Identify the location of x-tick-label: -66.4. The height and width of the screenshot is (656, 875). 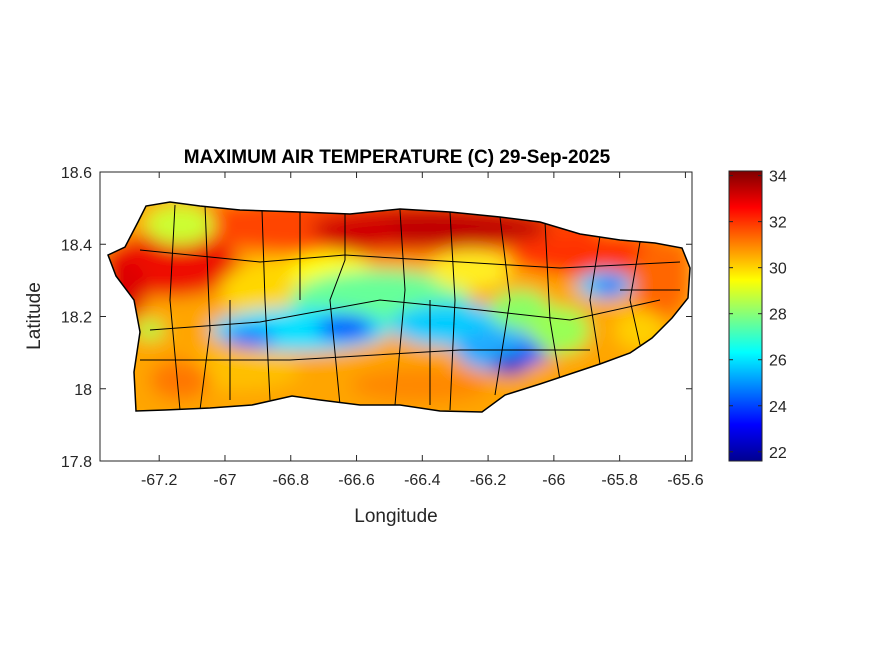
(422, 480).